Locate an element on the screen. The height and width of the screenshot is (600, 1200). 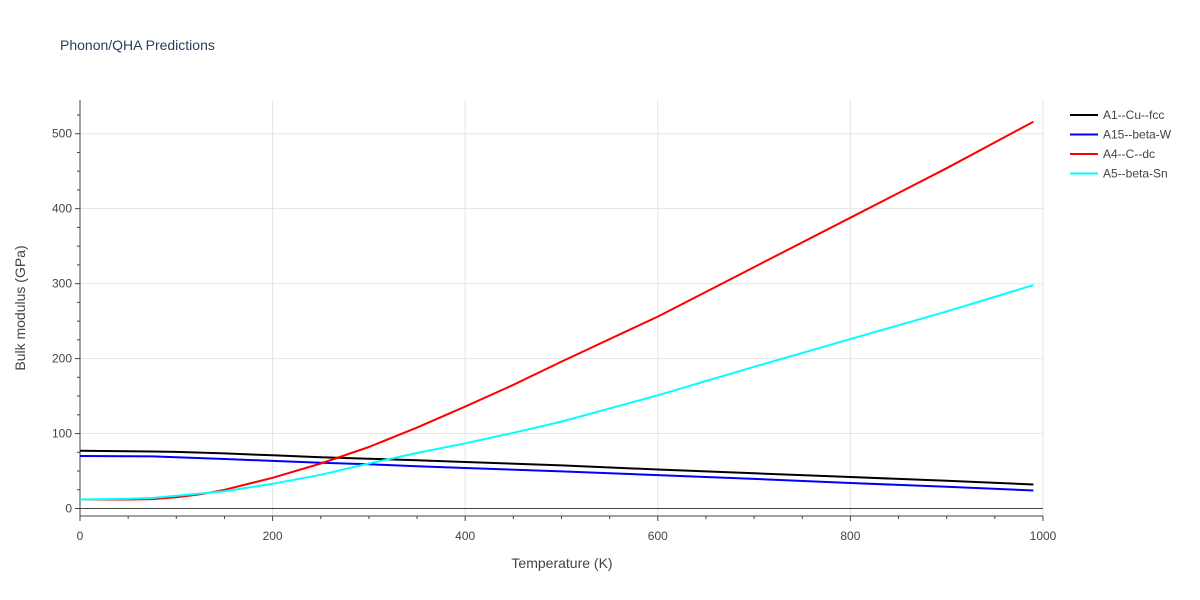
legend-label: A1--Cu--fcc is located at coordinates (1133, 115).